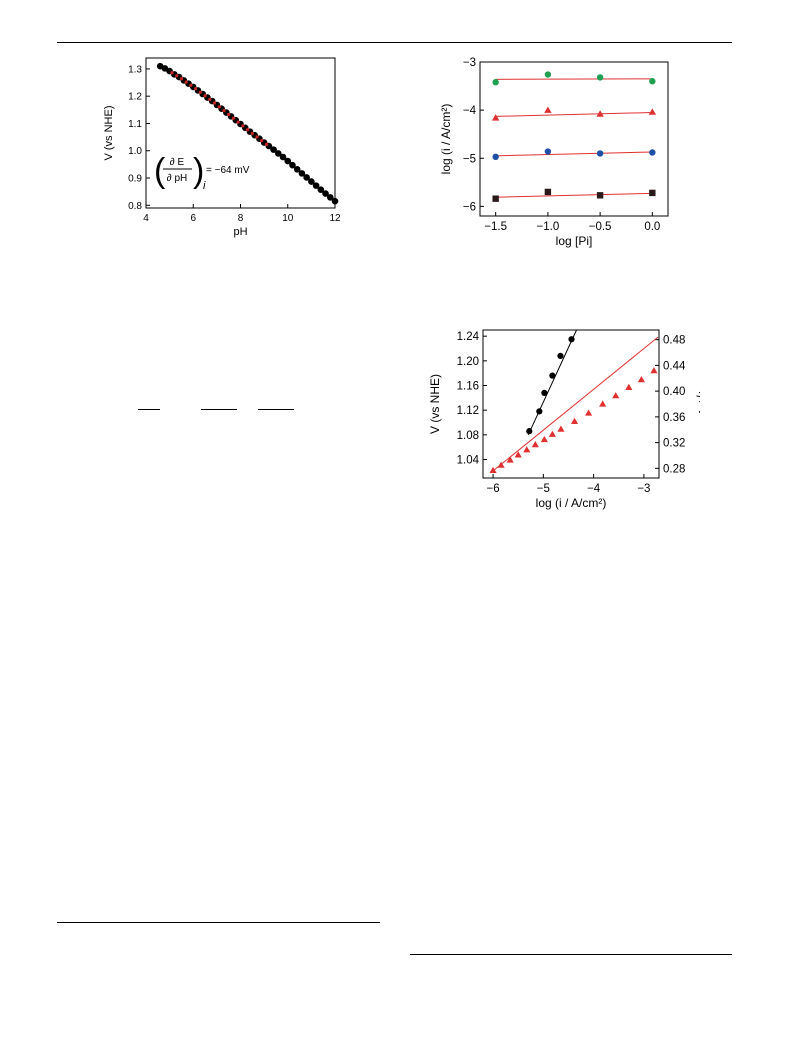  I want to click on x-tick-label: 8, so click(241, 218).